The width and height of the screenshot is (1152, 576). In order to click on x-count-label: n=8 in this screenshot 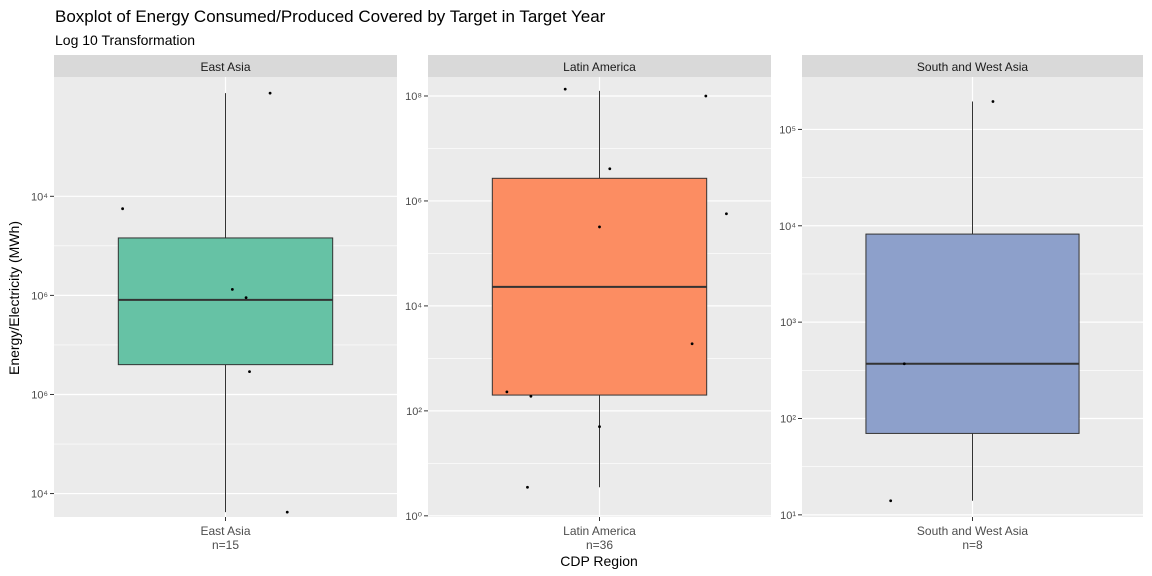, I will do `click(972, 545)`.